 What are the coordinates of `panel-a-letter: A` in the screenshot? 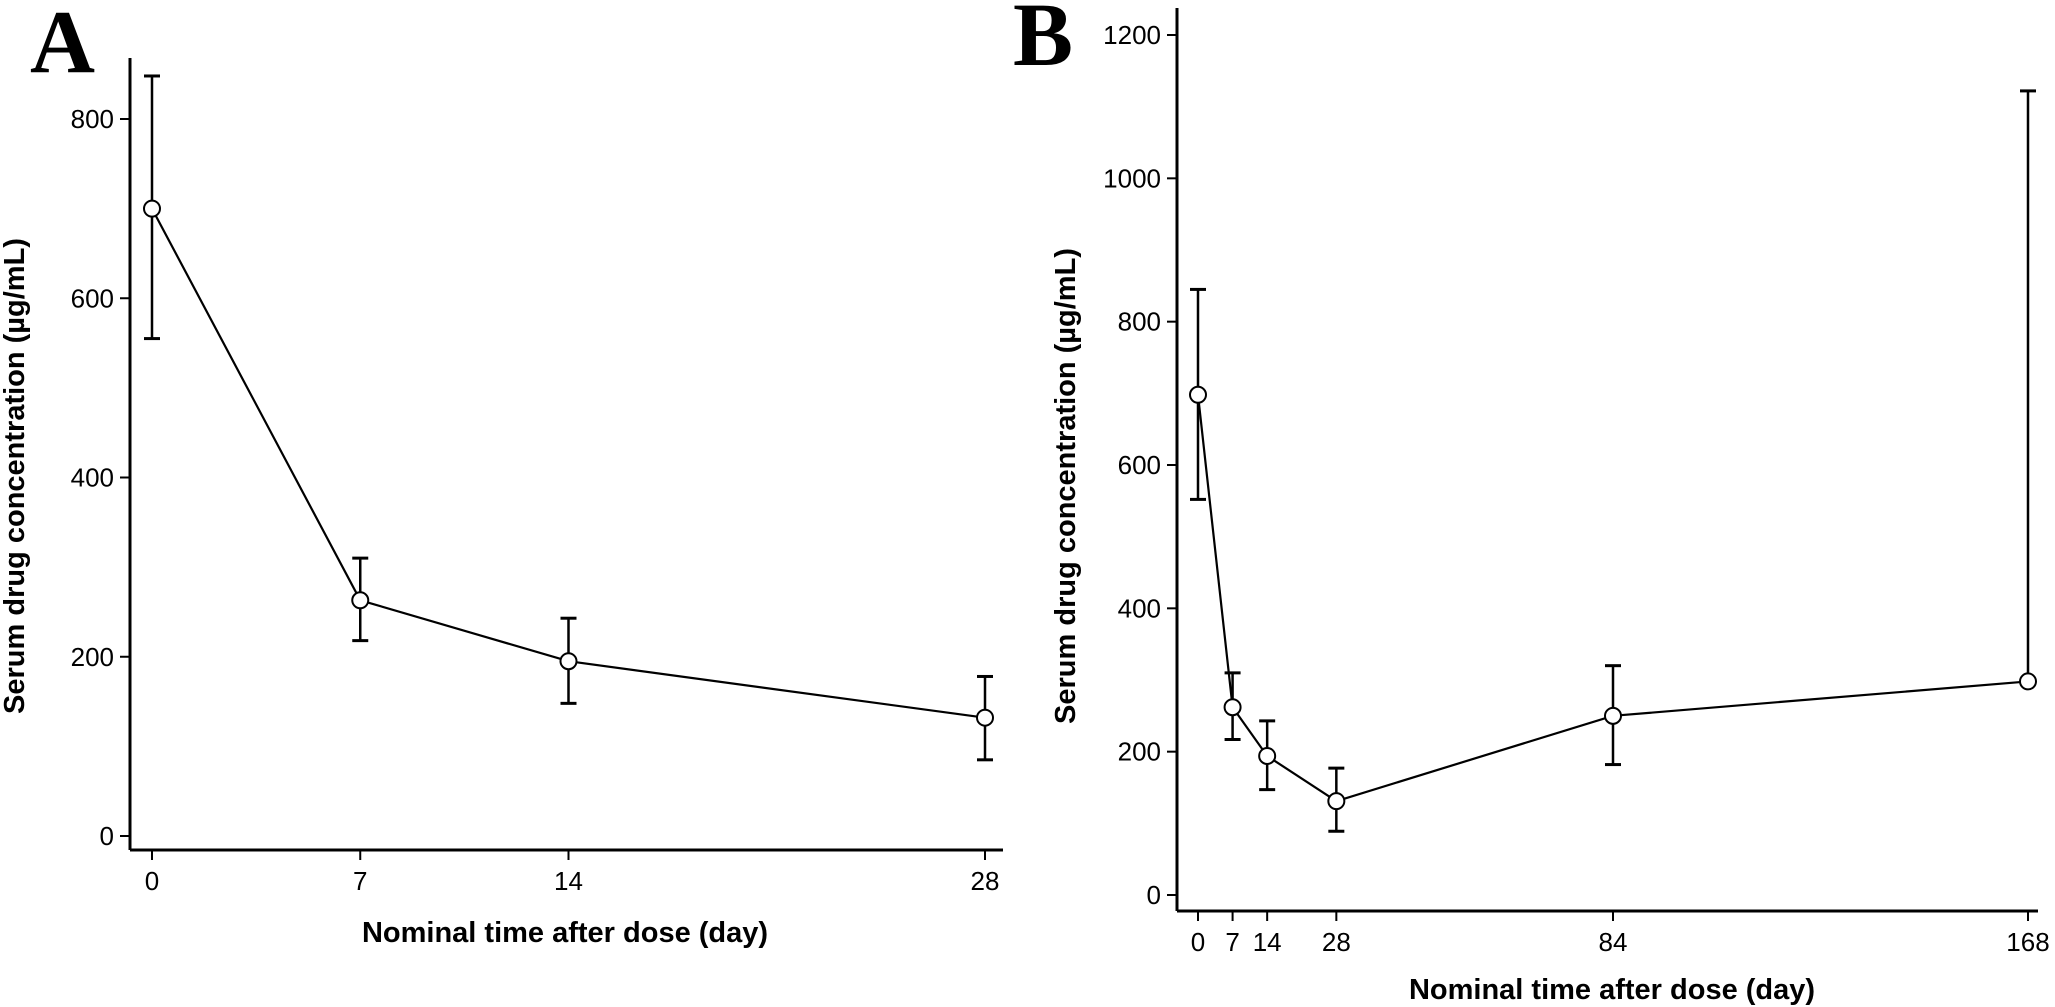 It's located at (62, 46).